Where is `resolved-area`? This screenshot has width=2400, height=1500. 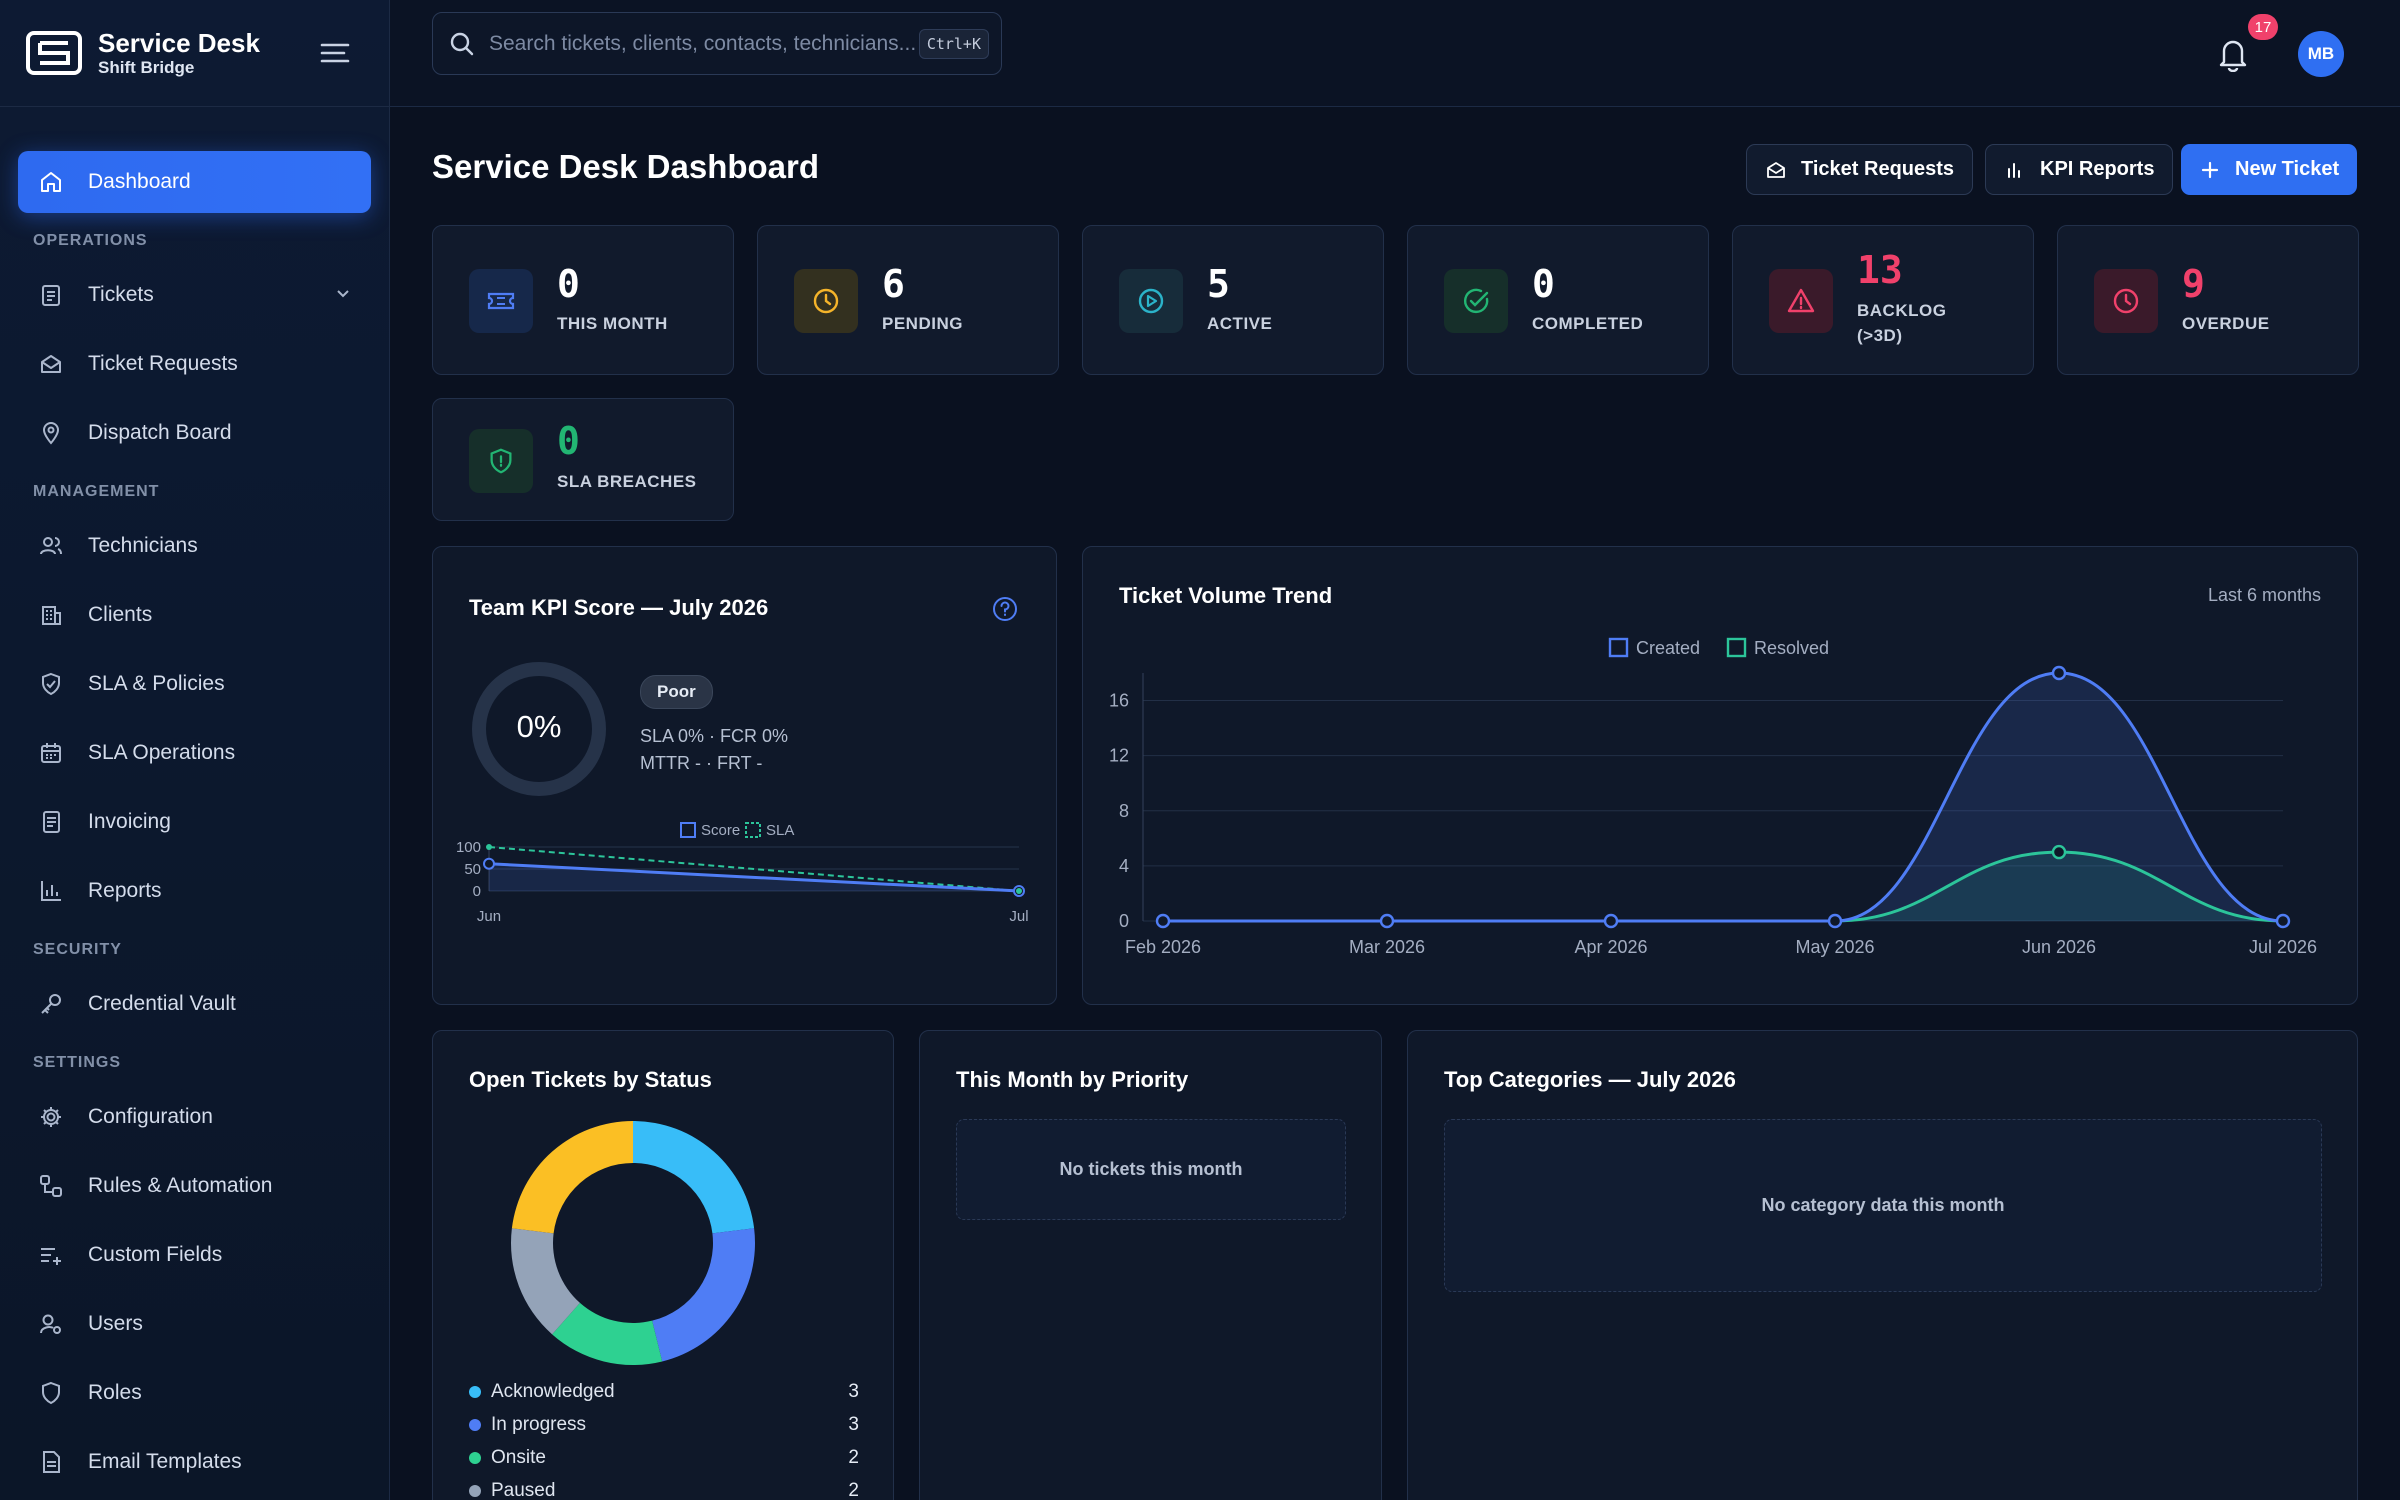
resolved-area is located at coordinates (1723, 886).